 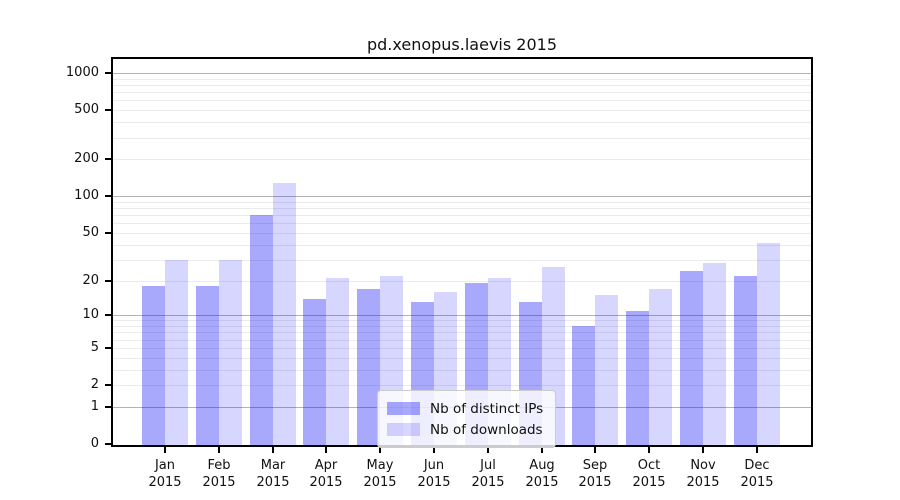 I want to click on x-tick-label-jun: Jun 2015, so click(x=434, y=474).